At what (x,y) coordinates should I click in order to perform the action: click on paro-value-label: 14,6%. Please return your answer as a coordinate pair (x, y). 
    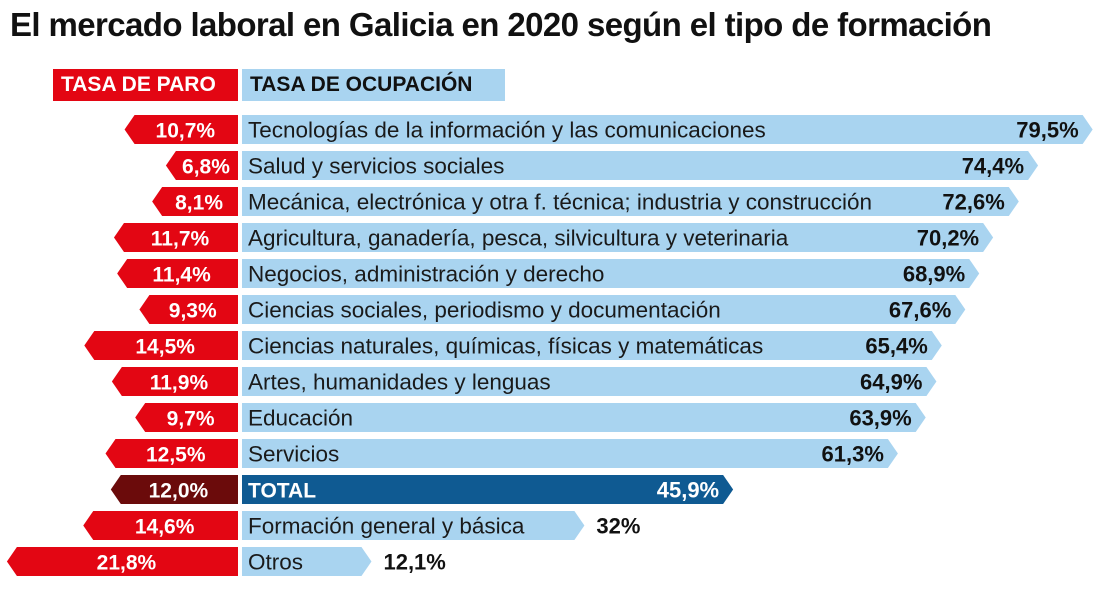
    Looking at the image, I should click on (165, 527).